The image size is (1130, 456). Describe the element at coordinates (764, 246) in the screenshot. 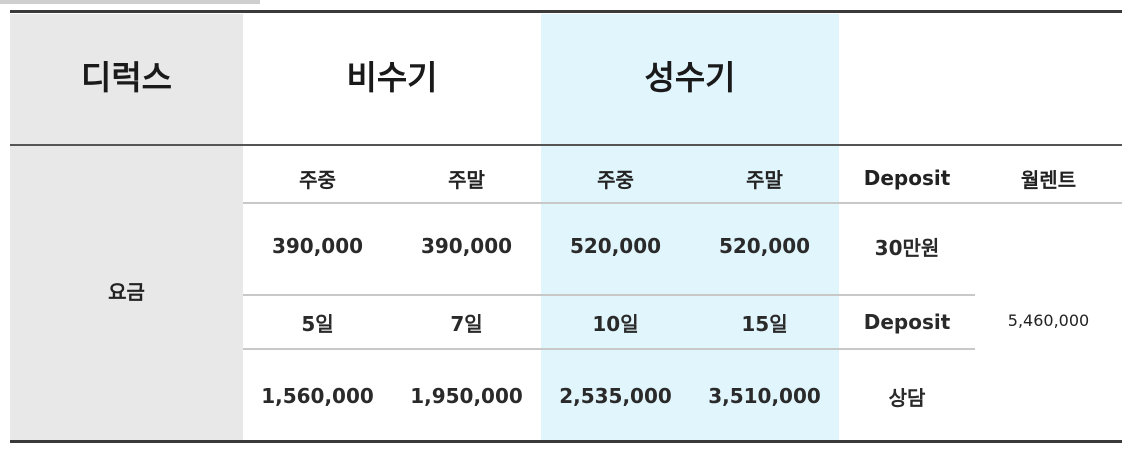

I see `price-peak-weekend: 520,000` at that location.